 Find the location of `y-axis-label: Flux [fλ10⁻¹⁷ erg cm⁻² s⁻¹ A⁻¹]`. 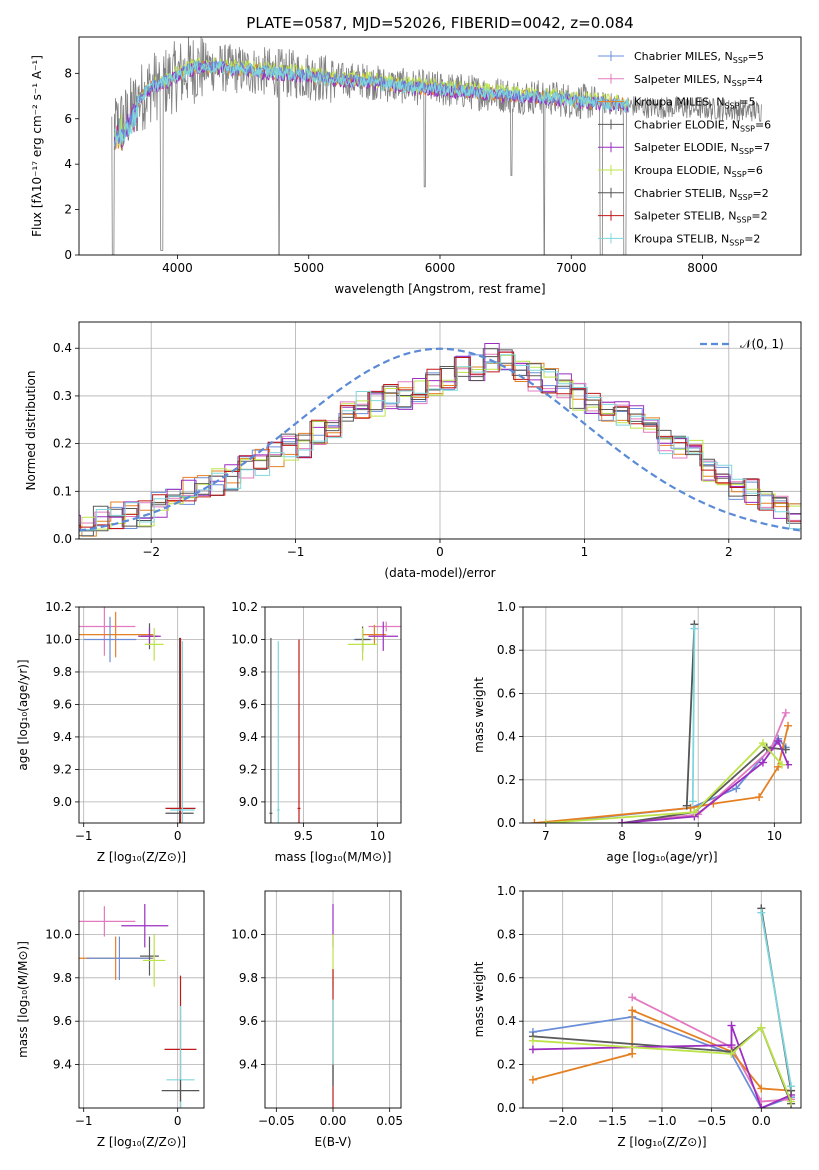

y-axis-label: Flux [fλ10⁻¹⁷ erg cm⁻² s⁻¹ A⁻¹] is located at coordinates (37, 146).